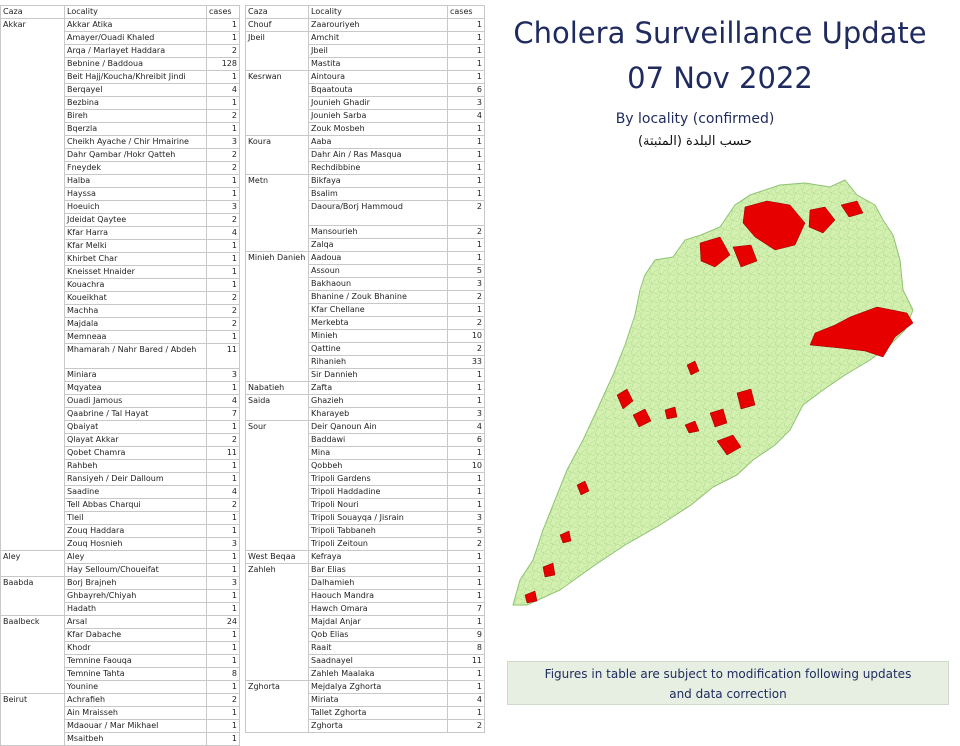  Describe the element at coordinates (365, 414) in the screenshot. I see `table-row: Kharayeb 3` at that location.